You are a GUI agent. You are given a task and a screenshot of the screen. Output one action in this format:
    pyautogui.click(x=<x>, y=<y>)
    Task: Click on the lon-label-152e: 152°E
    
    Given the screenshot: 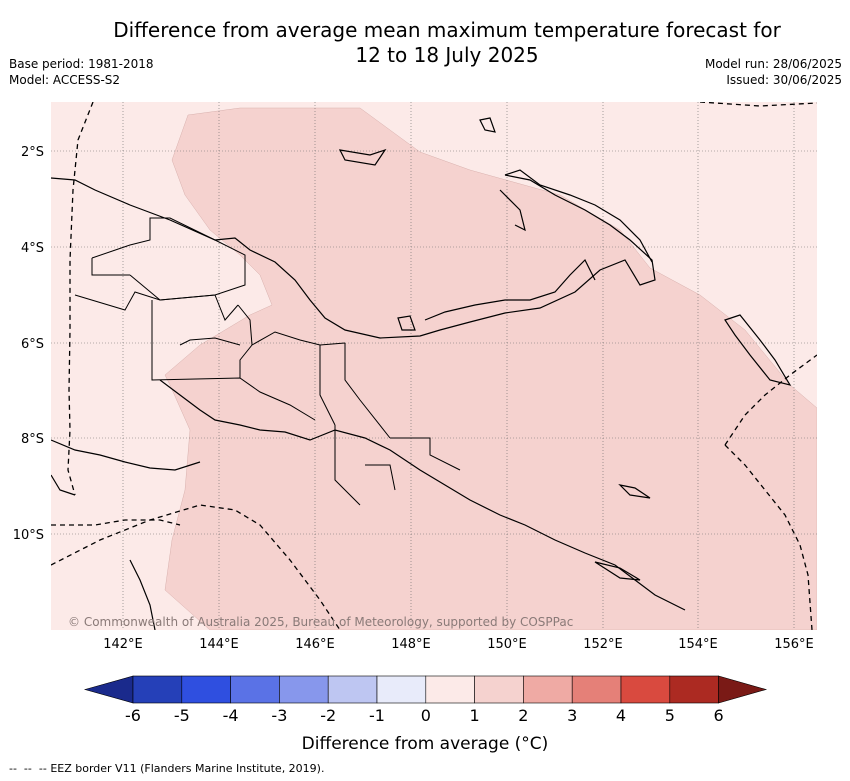 What is the action you would take?
    pyautogui.click(x=603, y=644)
    